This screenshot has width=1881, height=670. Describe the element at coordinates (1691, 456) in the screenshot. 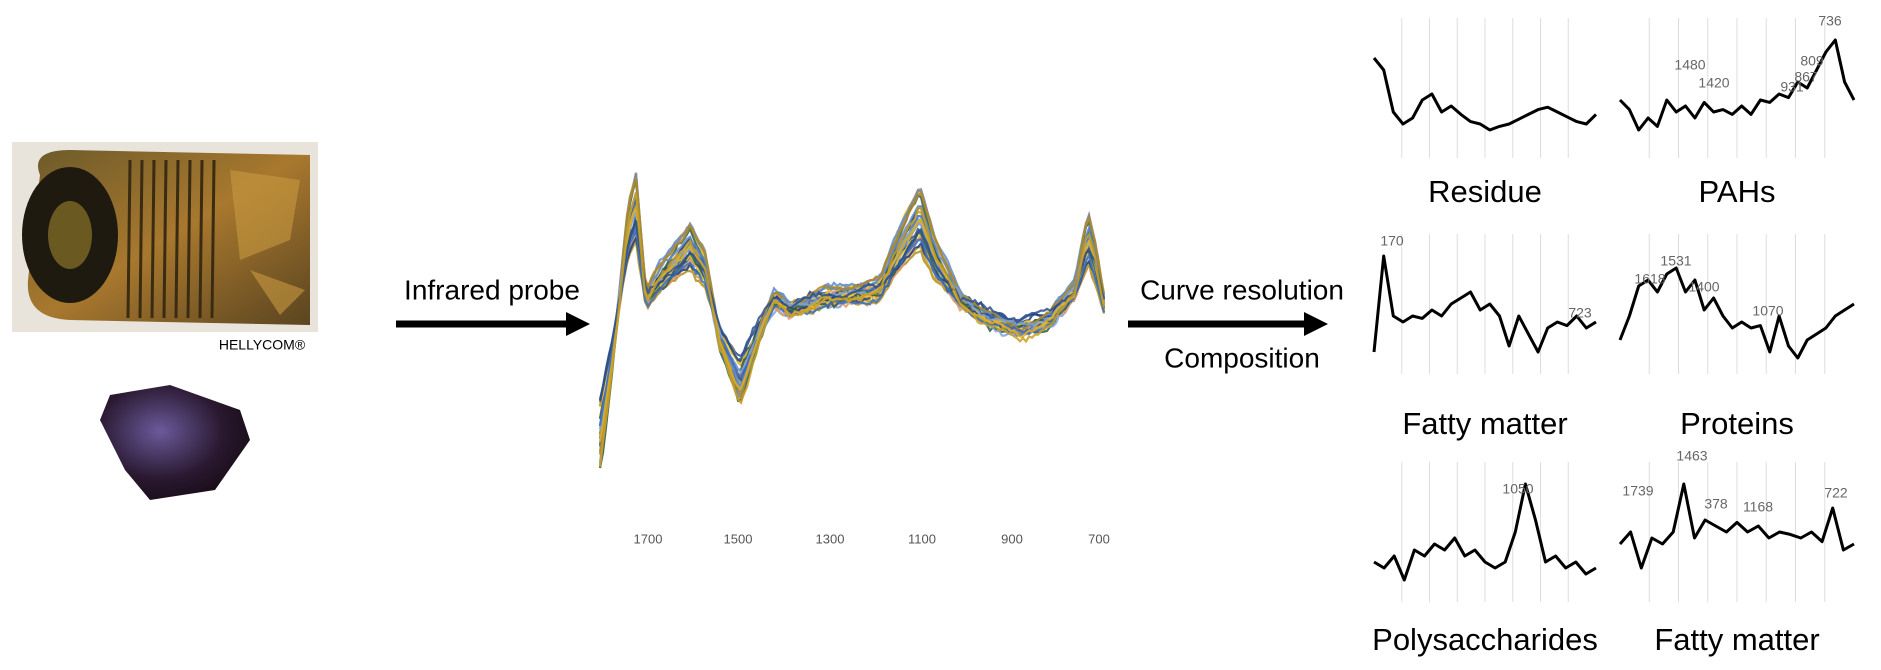

I see `peak-label: 1463` at that location.